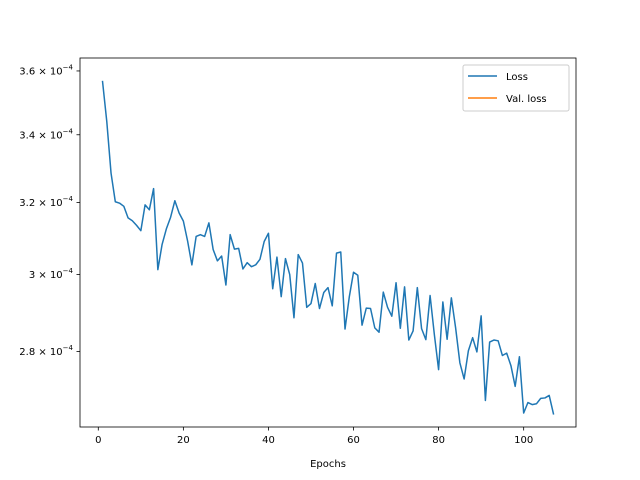 This screenshot has width=640, height=480. What do you see at coordinates (328, 464) in the screenshot?
I see `x-axis-title: Epochs` at bounding box center [328, 464].